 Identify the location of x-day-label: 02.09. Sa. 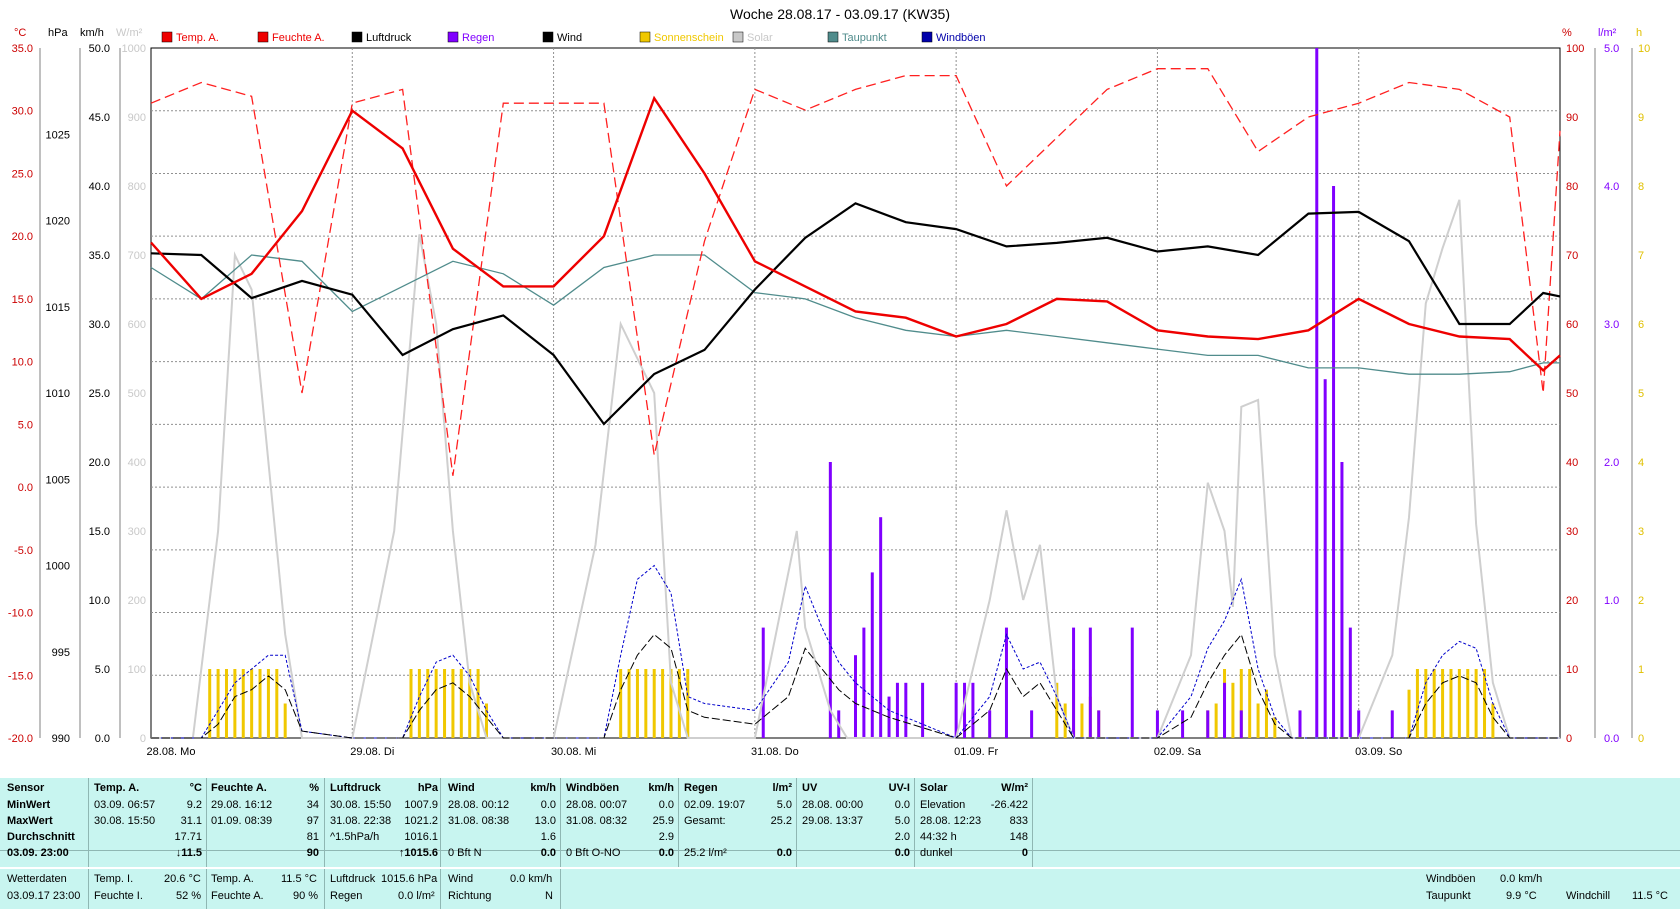
(1178, 752).